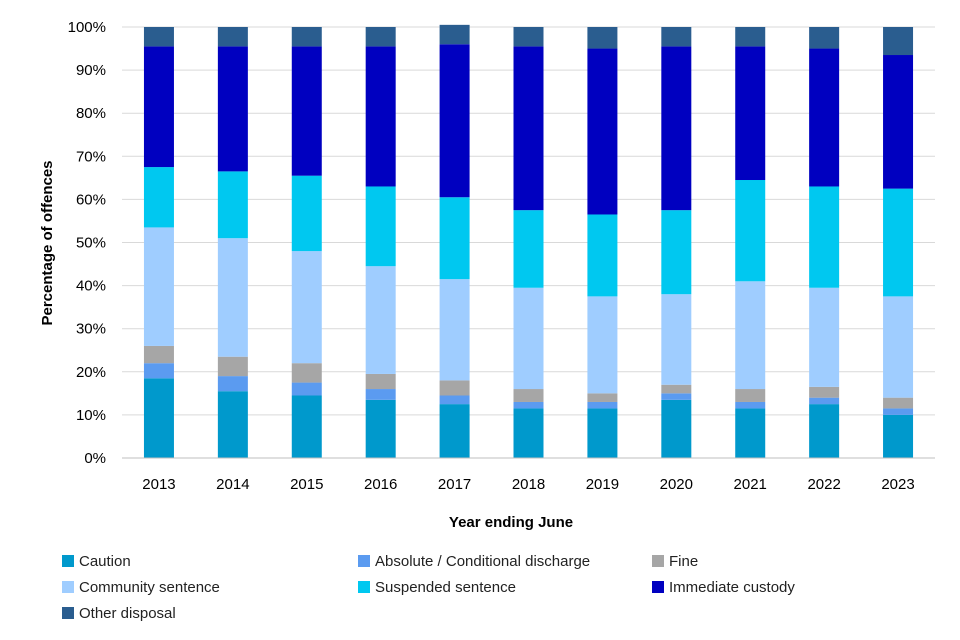 The image size is (960, 640). Describe the element at coordinates (683, 561) in the screenshot. I see `legend-label: Fine` at that location.